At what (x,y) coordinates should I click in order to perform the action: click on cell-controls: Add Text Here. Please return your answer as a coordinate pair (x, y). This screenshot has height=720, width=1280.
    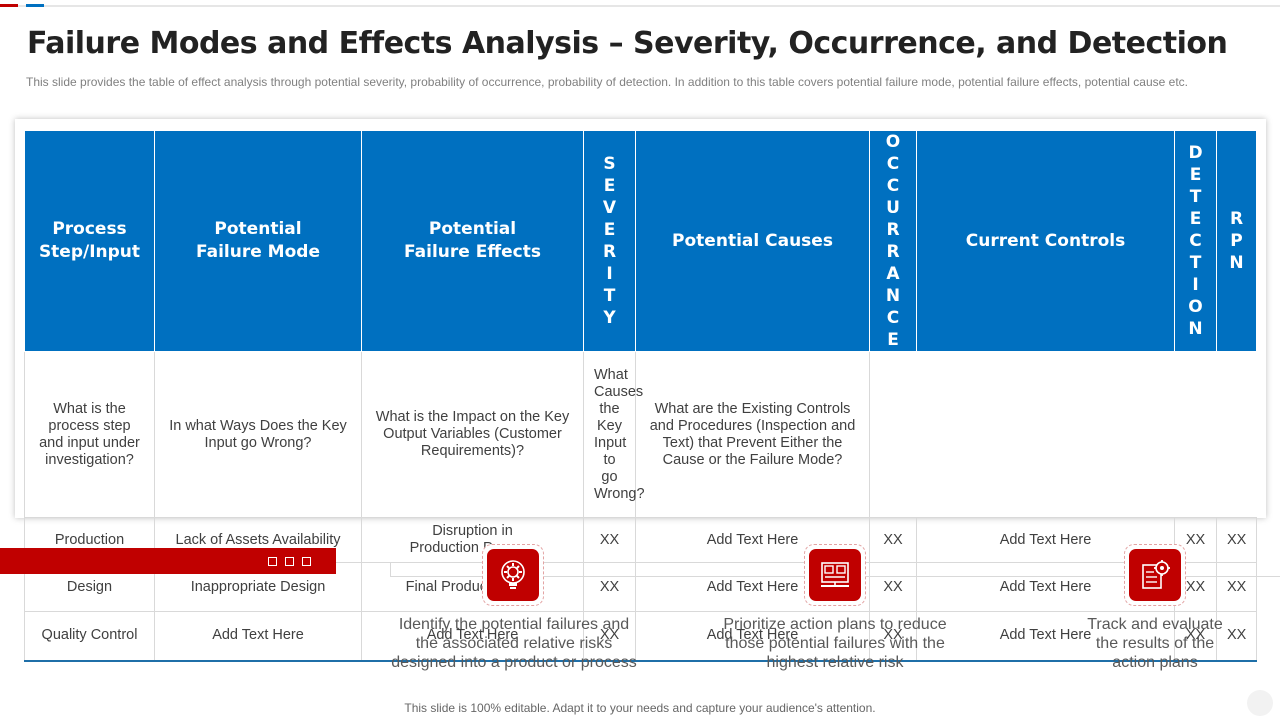
    Looking at the image, I should click on (1045, 636).